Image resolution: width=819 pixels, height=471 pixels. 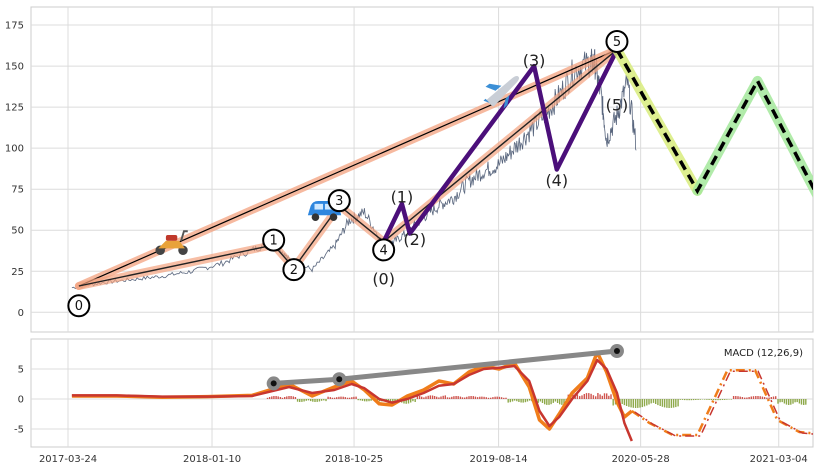 I want to click on x-tick-label: 2021-03-04, so click(x=779, y=459).